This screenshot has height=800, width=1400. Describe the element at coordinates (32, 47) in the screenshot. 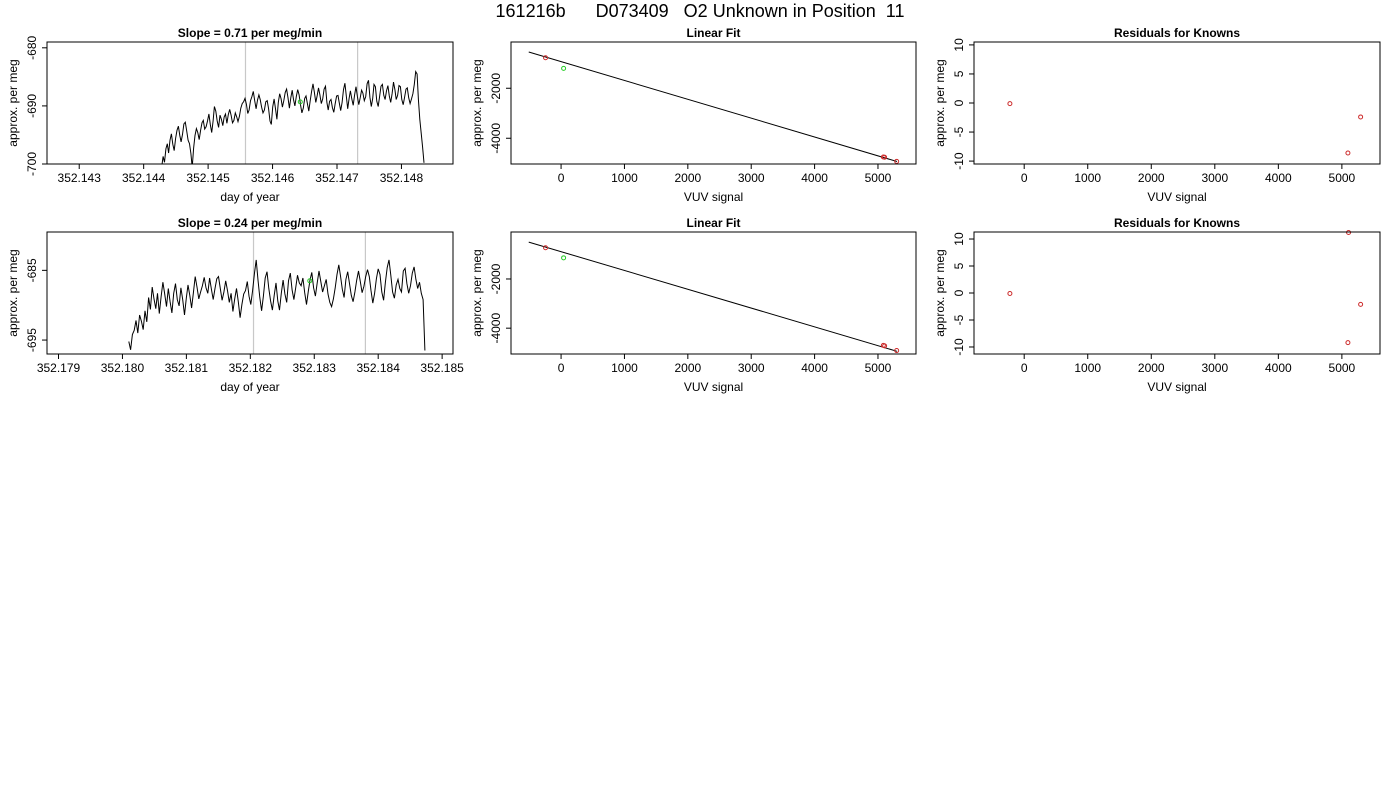

I see `y-tick-label: -680` at that location.